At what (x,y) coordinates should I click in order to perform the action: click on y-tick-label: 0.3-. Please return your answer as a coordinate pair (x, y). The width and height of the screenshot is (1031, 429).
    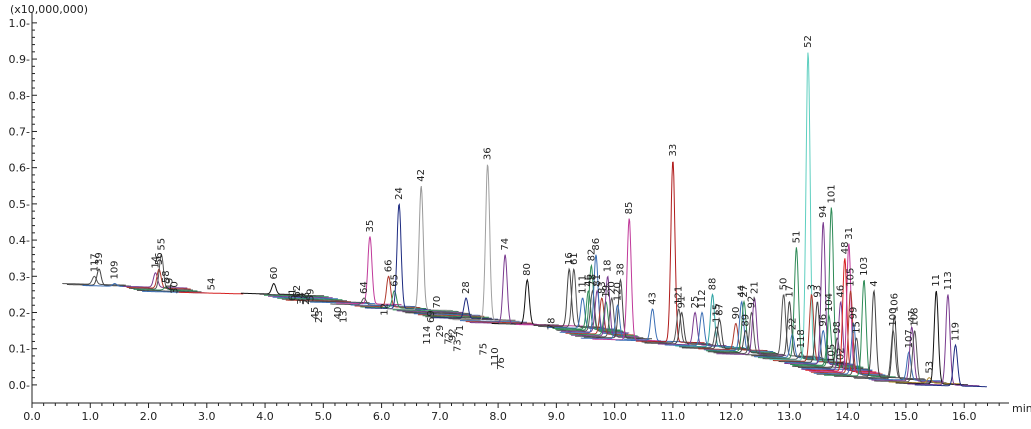
    Looking at the image, I should click on (19, 276).